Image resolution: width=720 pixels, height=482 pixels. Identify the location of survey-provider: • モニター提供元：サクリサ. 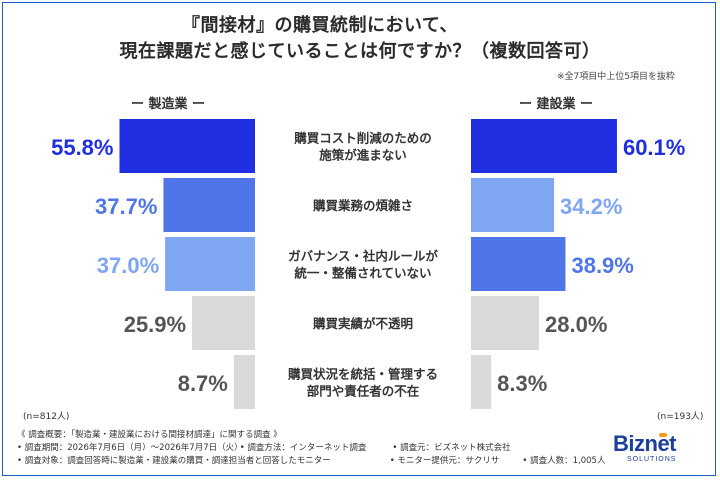
(444, 461).